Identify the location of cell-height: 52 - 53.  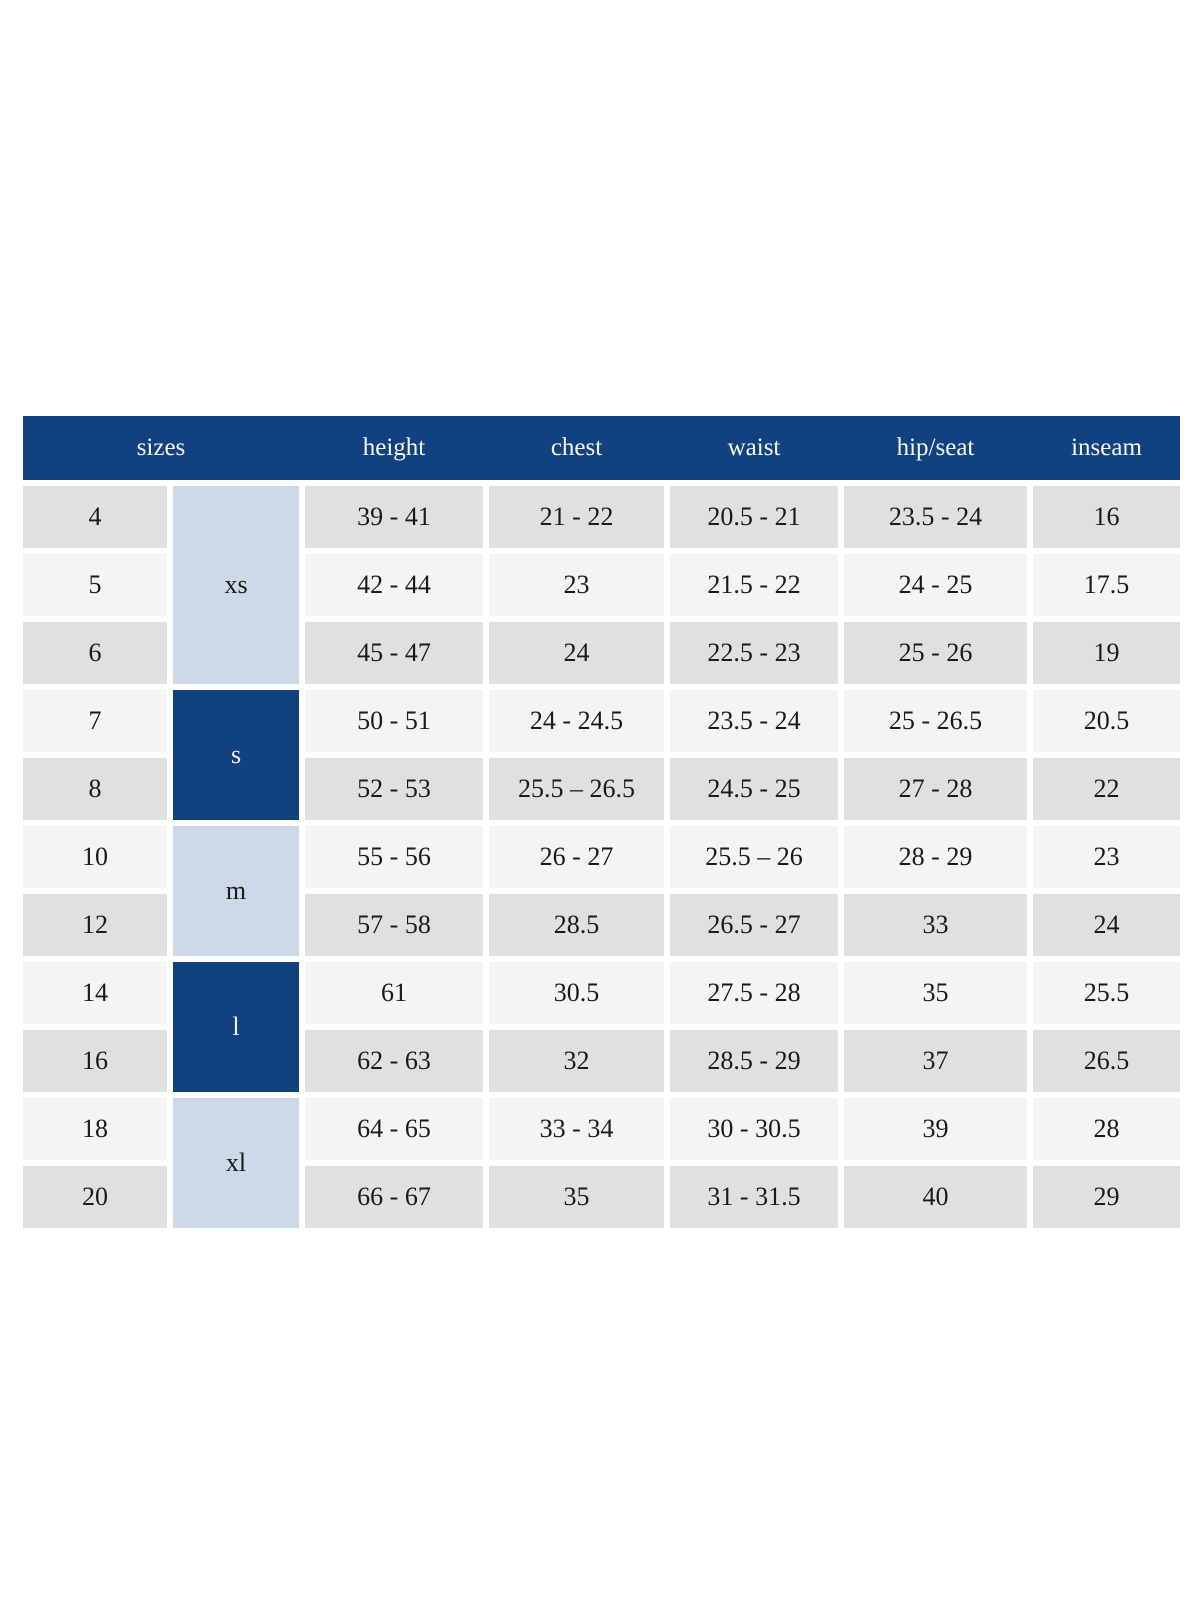
(394, 789).